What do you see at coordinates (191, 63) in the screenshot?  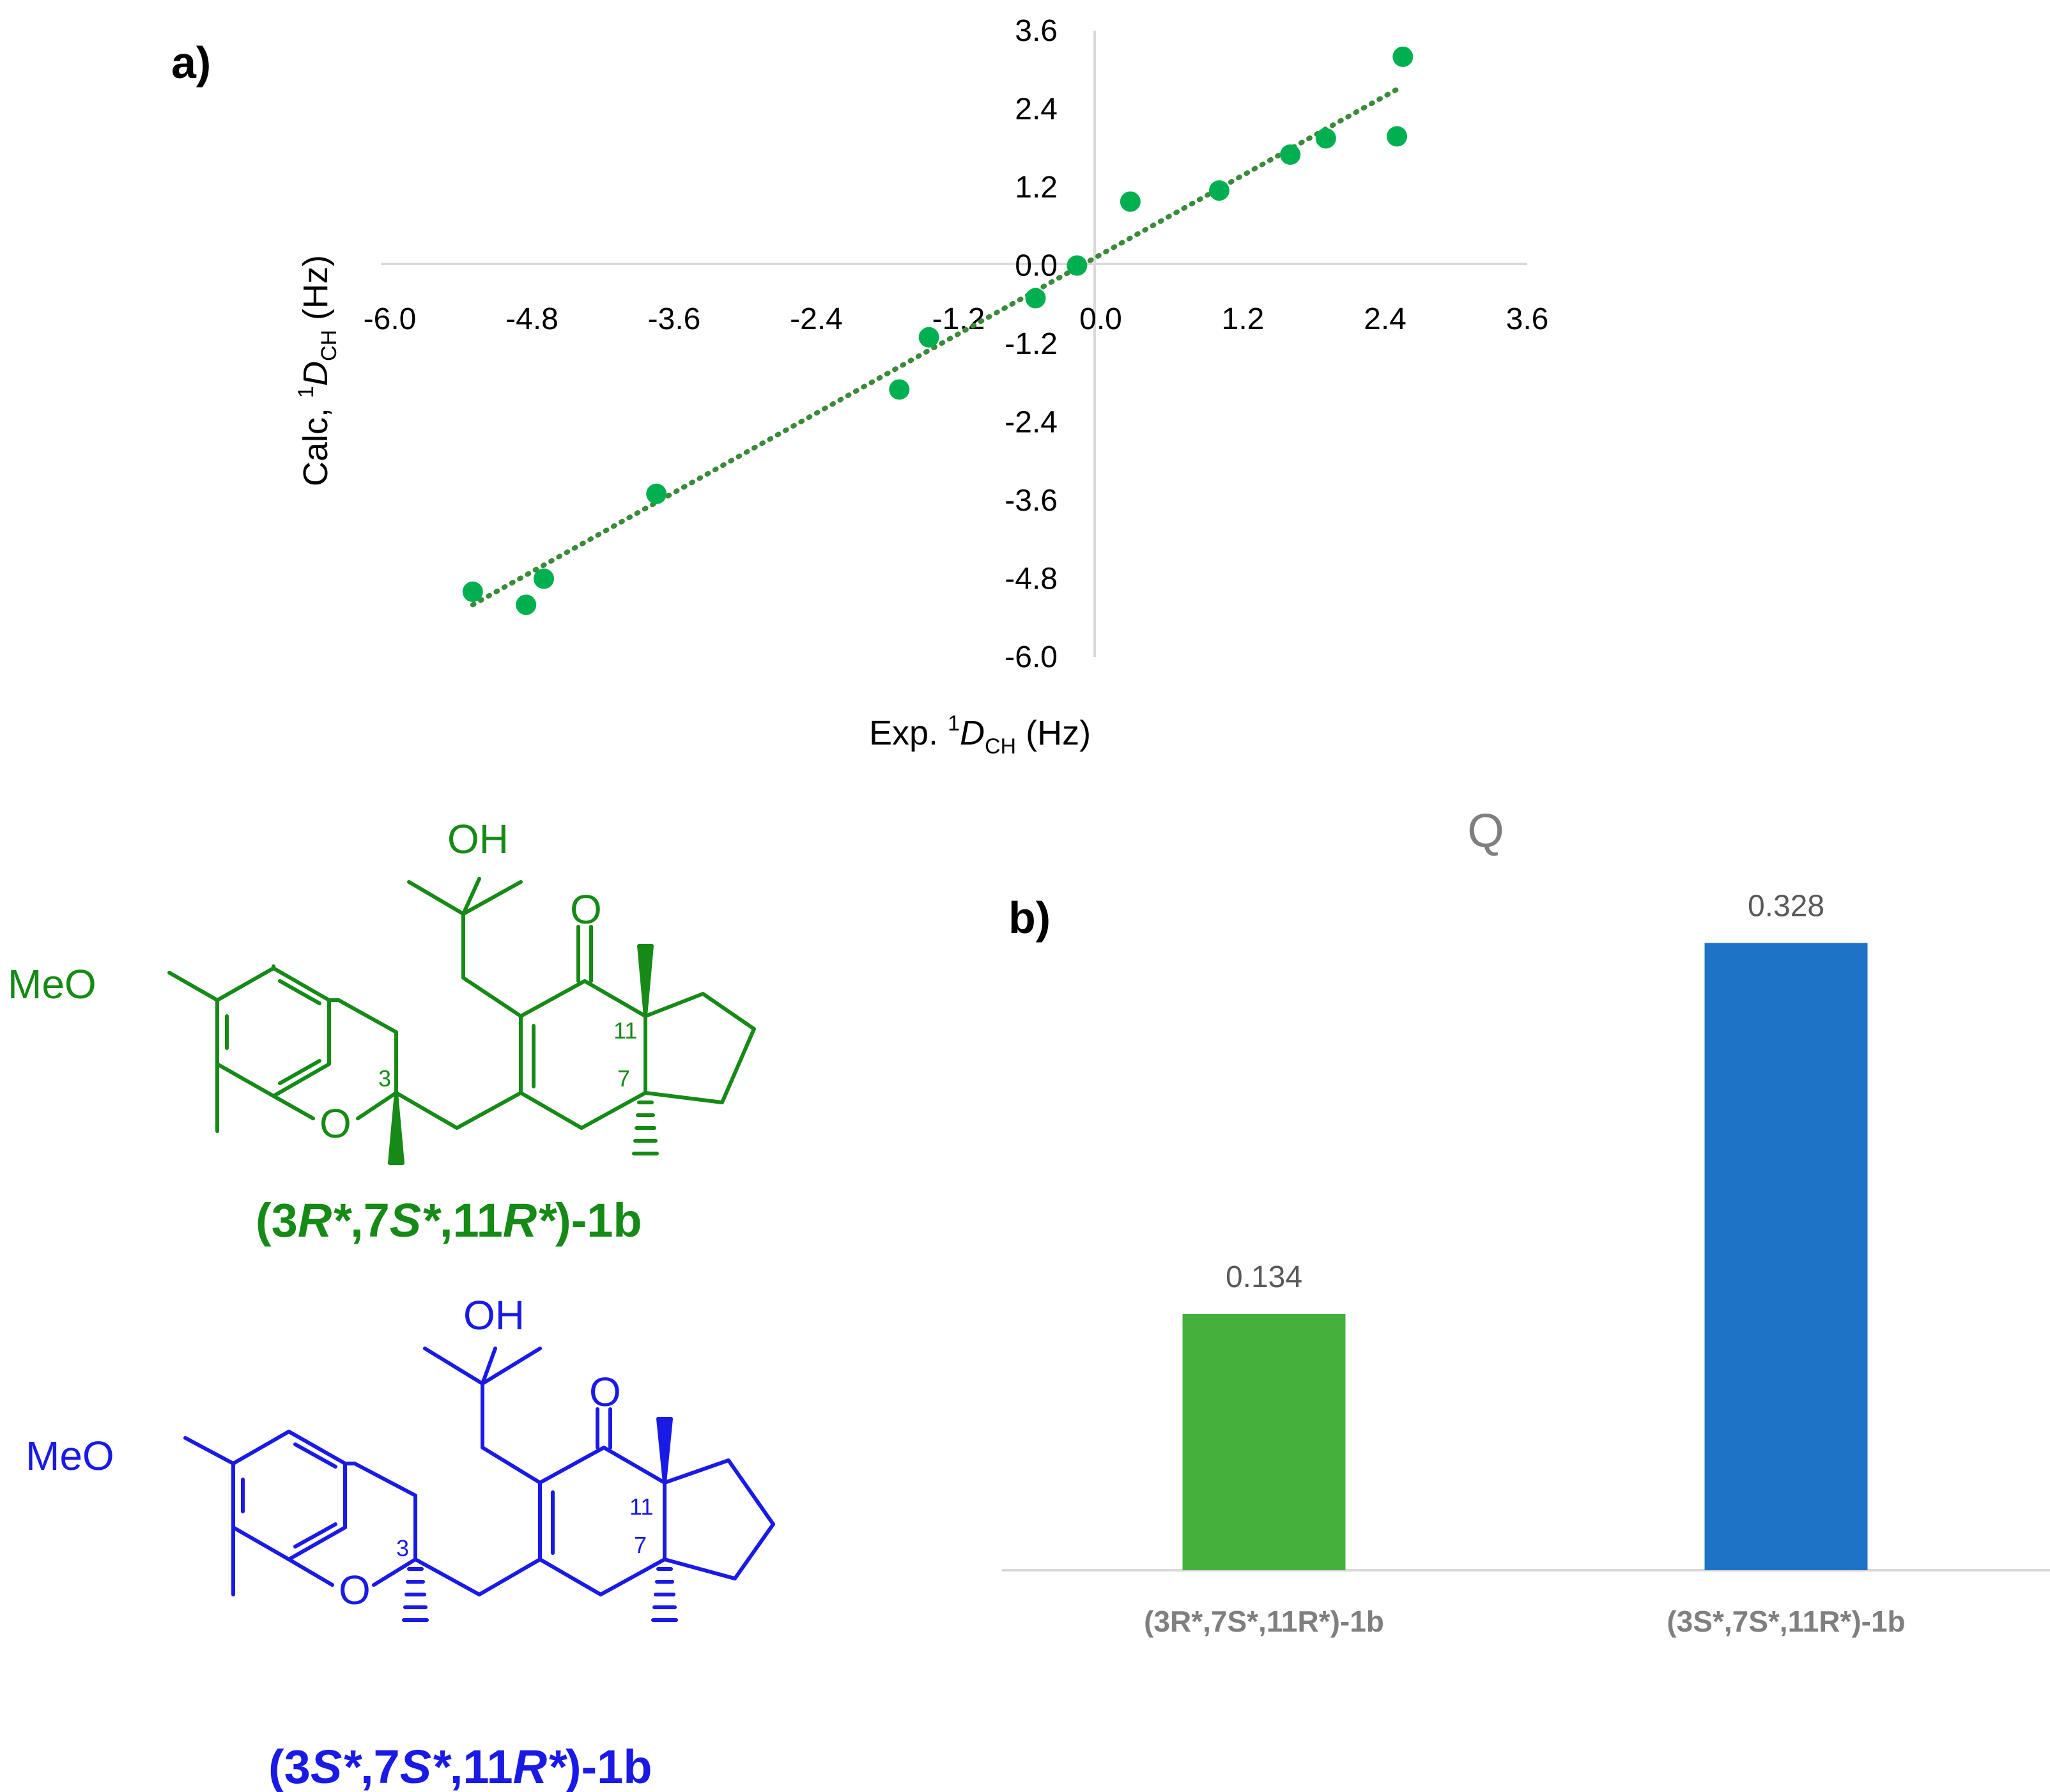 I see `panel-a-label: a)` at bounding box center [191, 63].